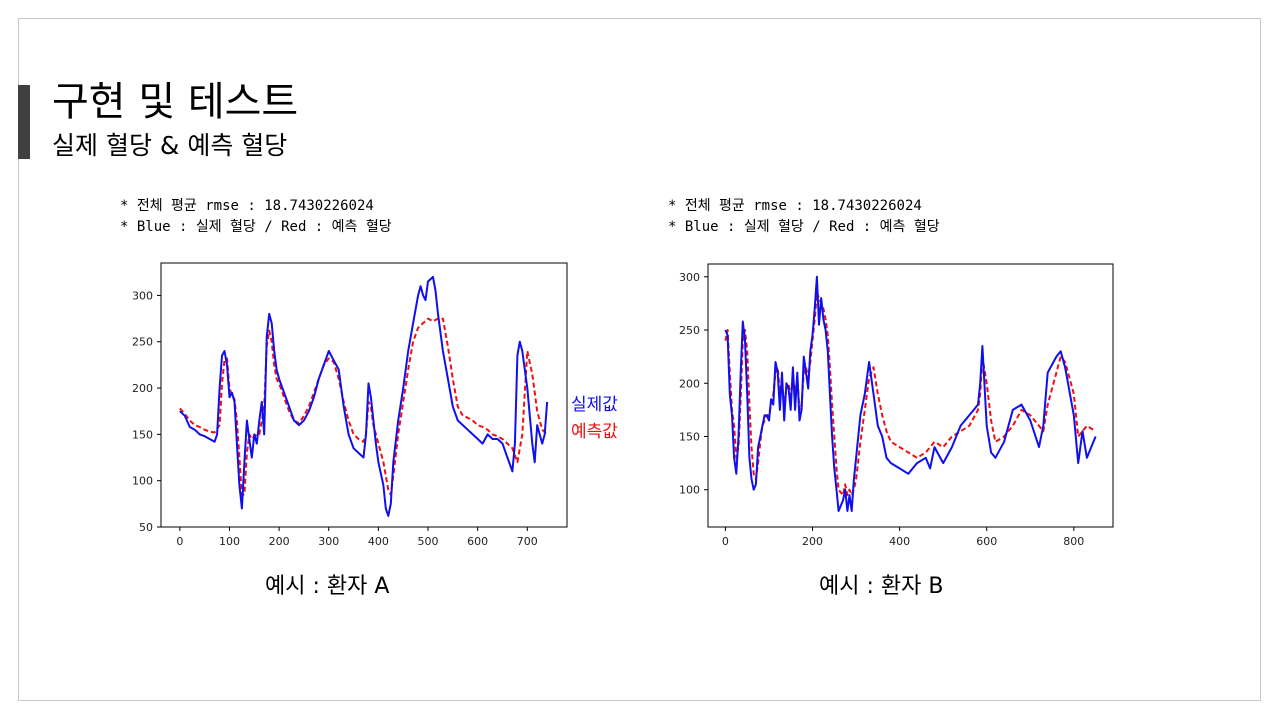 The height and width of the screenshot is (720, 1280). Describe the element at coordinates (804, 227) in the screenshot. I see `chart-b-note-legend: * Blue : 실제 혈당 / Red : 예측 혈당` at that location.